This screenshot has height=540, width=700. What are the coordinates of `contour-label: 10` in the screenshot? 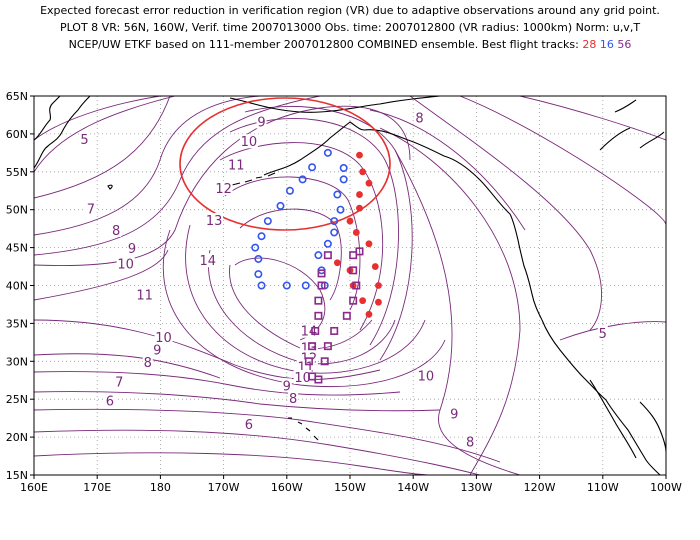 It's located at (302, 378).